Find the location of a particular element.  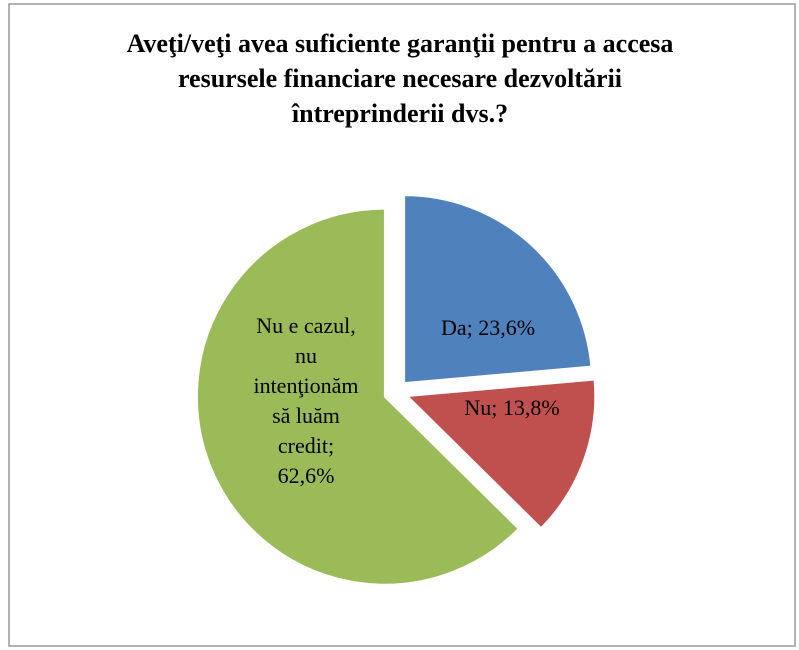

data-label-line: 62,6% is located at coordinates (306, 475).